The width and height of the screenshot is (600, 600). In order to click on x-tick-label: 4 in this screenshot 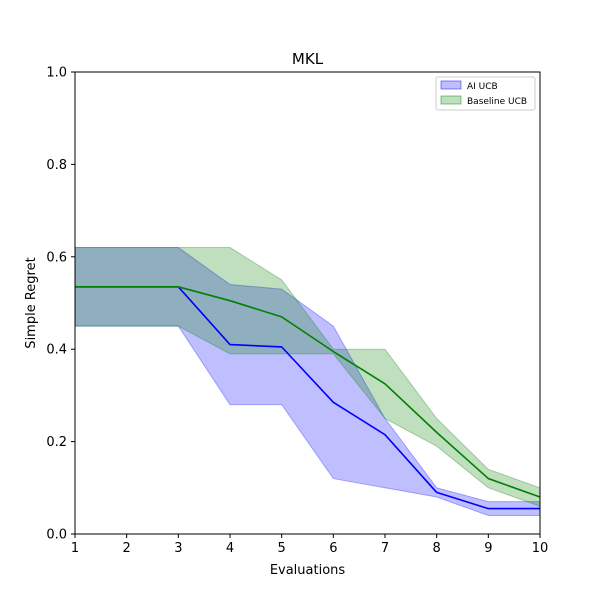, I will do `click(230, 548)`.